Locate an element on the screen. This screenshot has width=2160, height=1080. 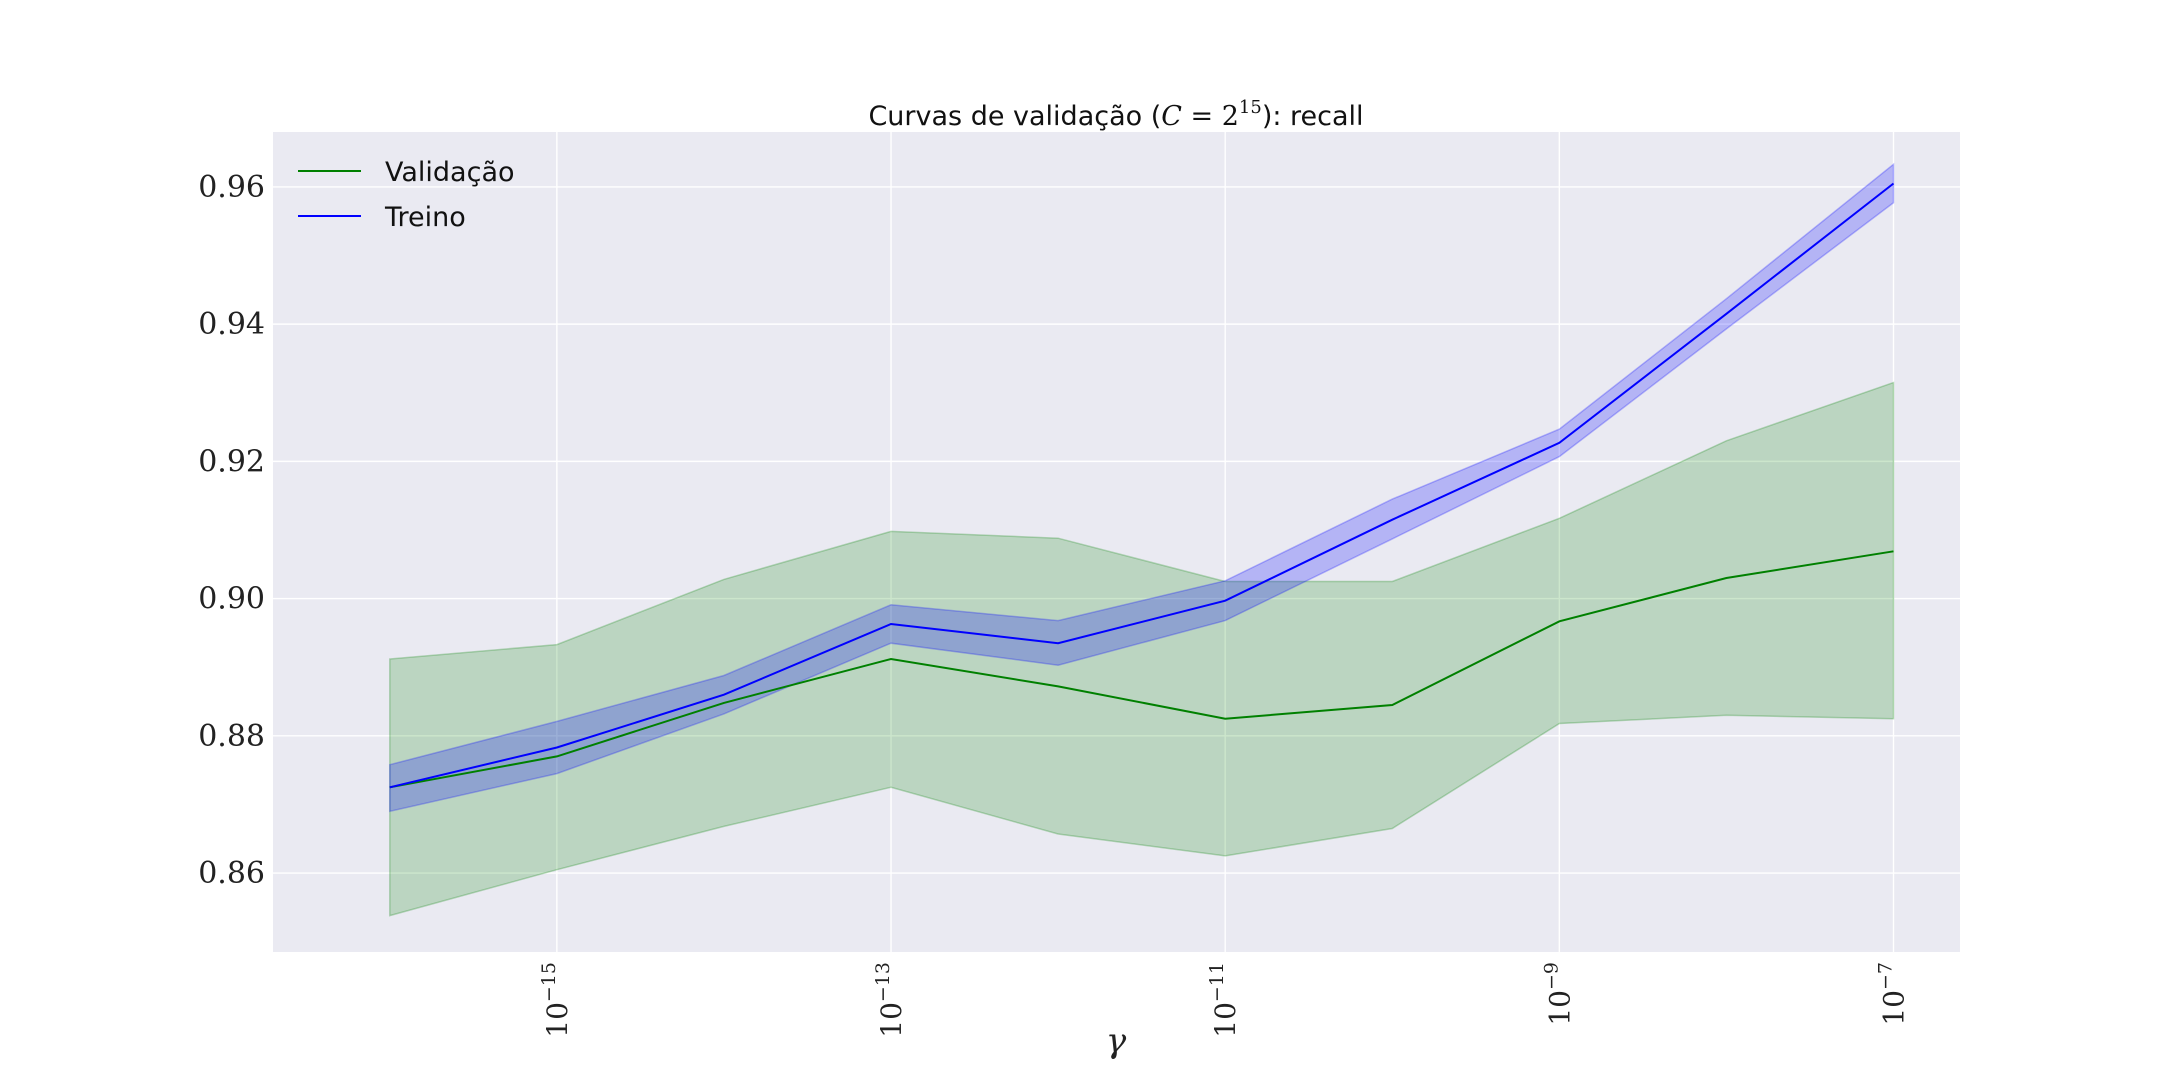
x-tick-label-3: 10−9 is located at coordinates (1558, 994).